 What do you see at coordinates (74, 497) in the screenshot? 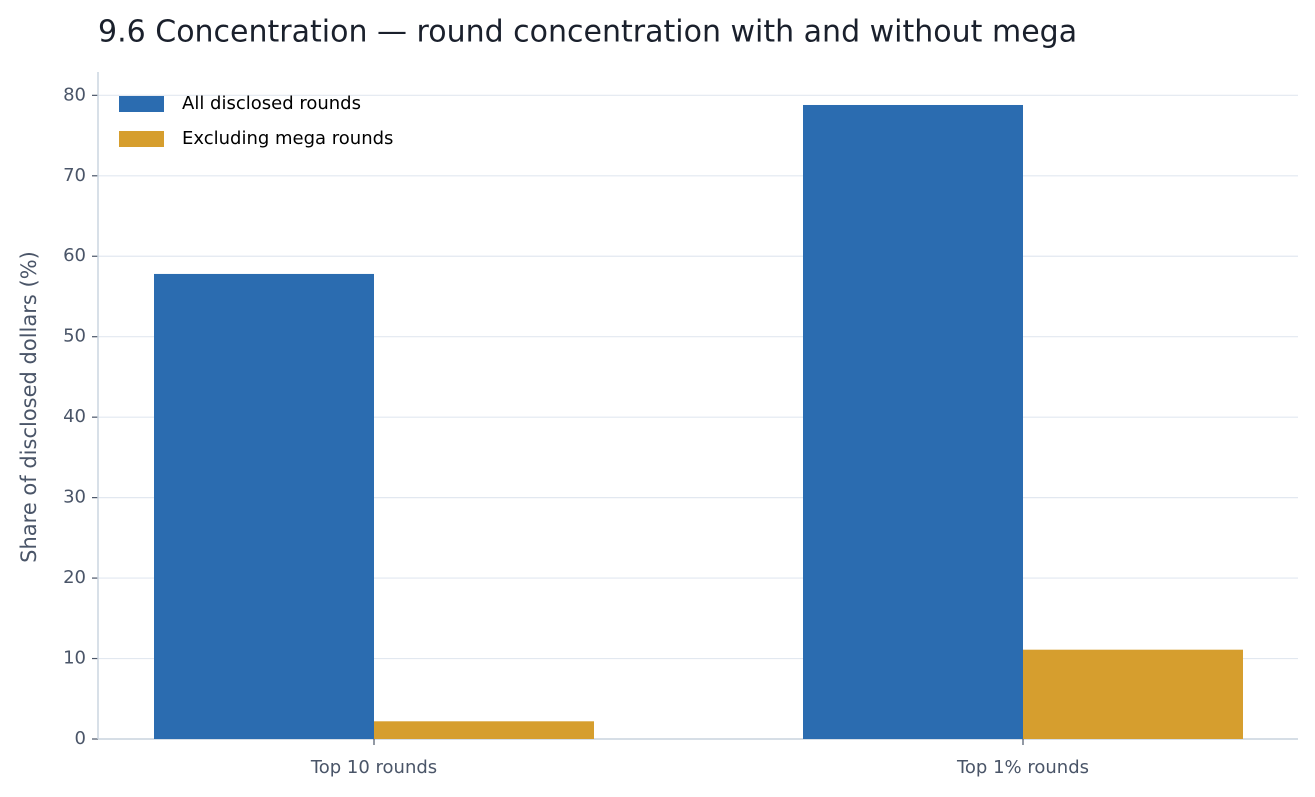
I see `y-tick-label: 30` at bounding box center [74, 497].